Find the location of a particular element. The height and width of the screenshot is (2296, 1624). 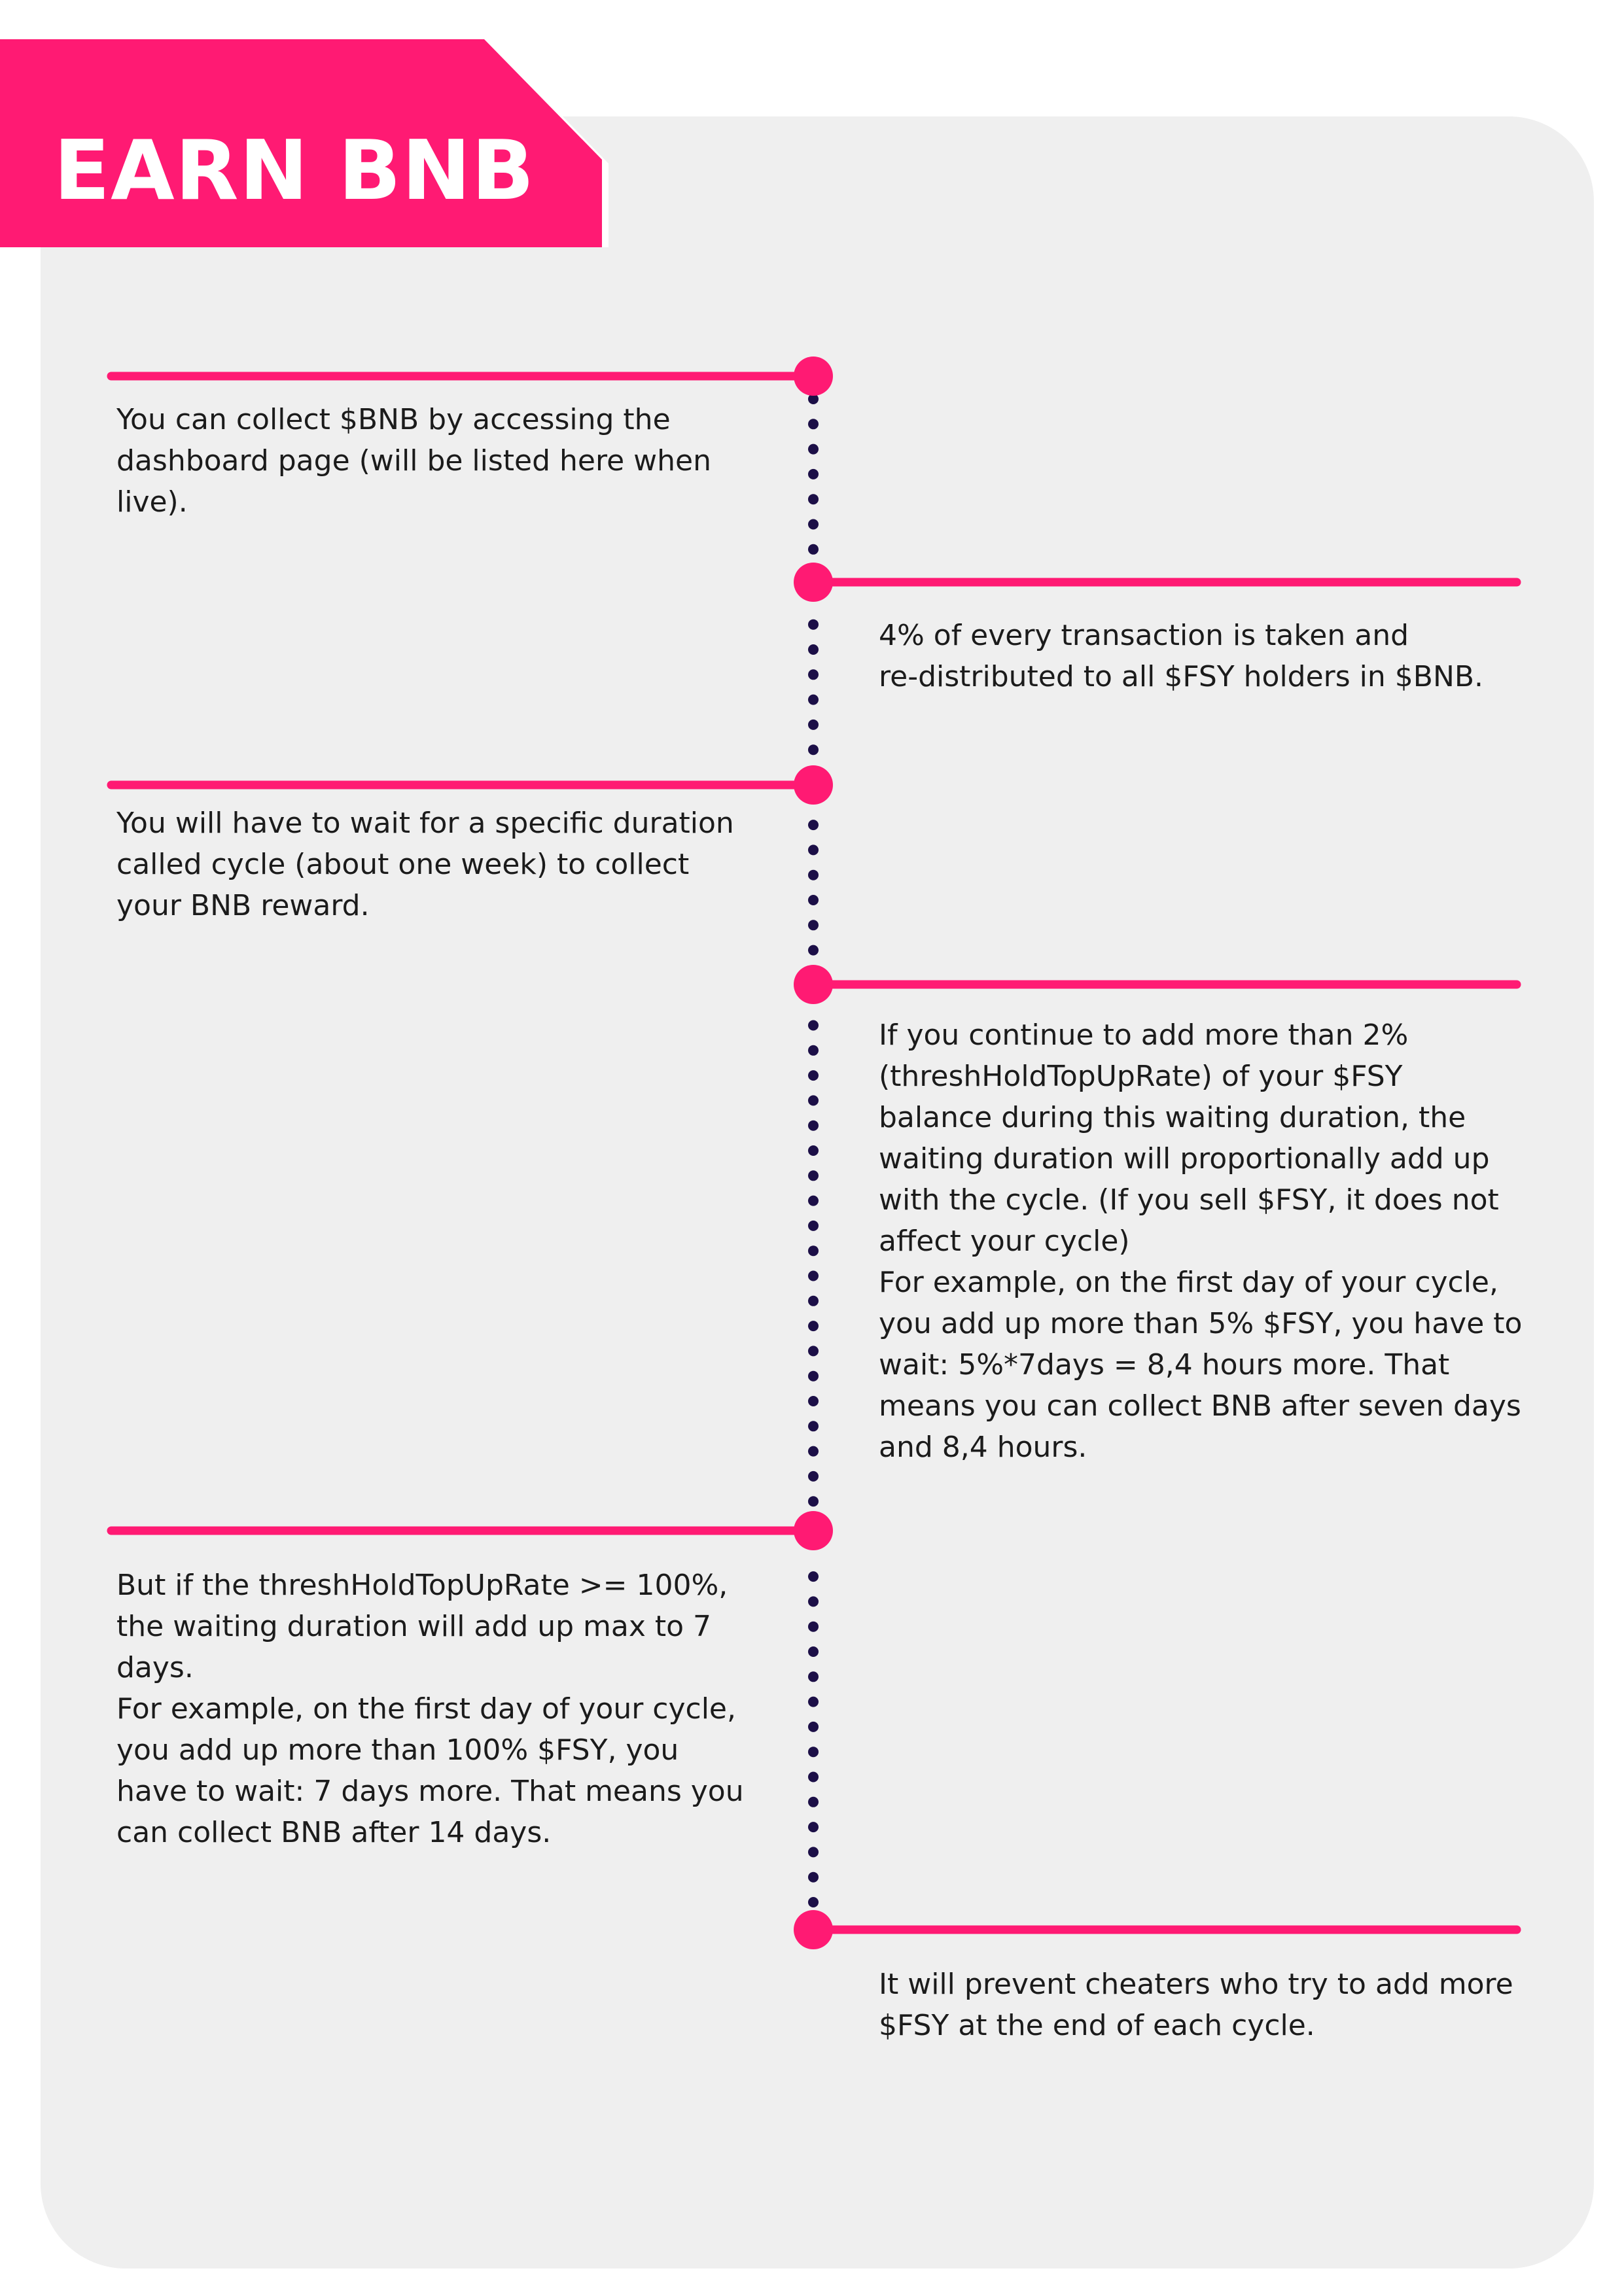

title-banner-shape is located at coordinates (304, 143).